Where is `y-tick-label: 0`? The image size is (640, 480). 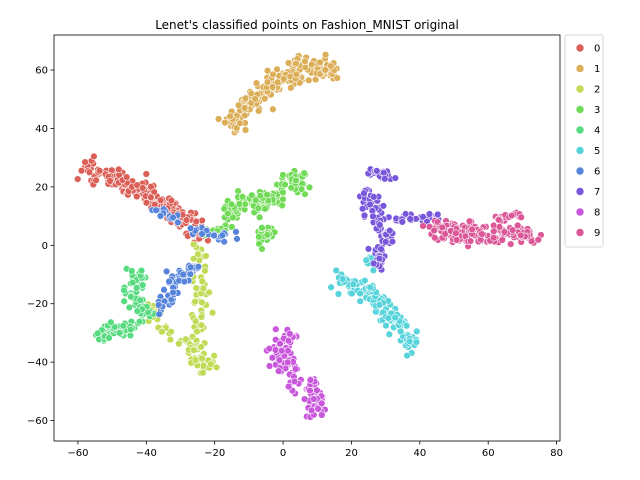
y-tick-label: 0 is located at coordinates (45, 246).